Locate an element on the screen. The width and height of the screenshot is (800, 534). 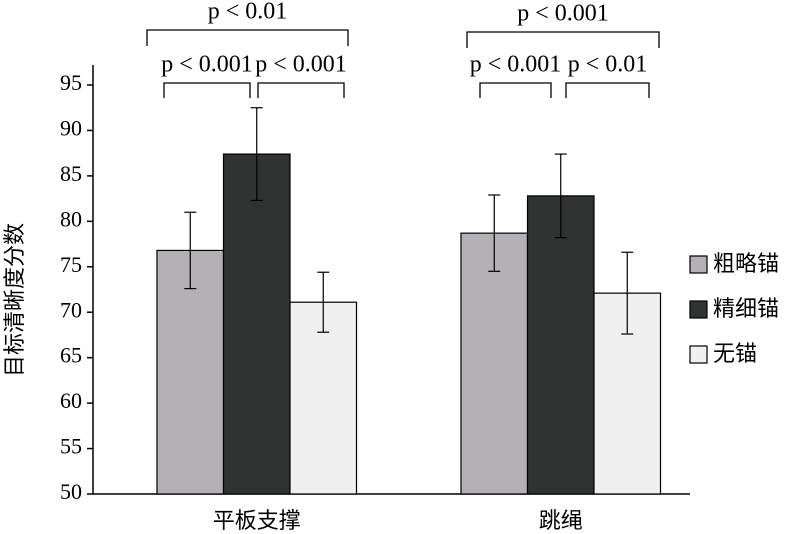
y-tick-label: 65 is located at coordinates (71, 355).